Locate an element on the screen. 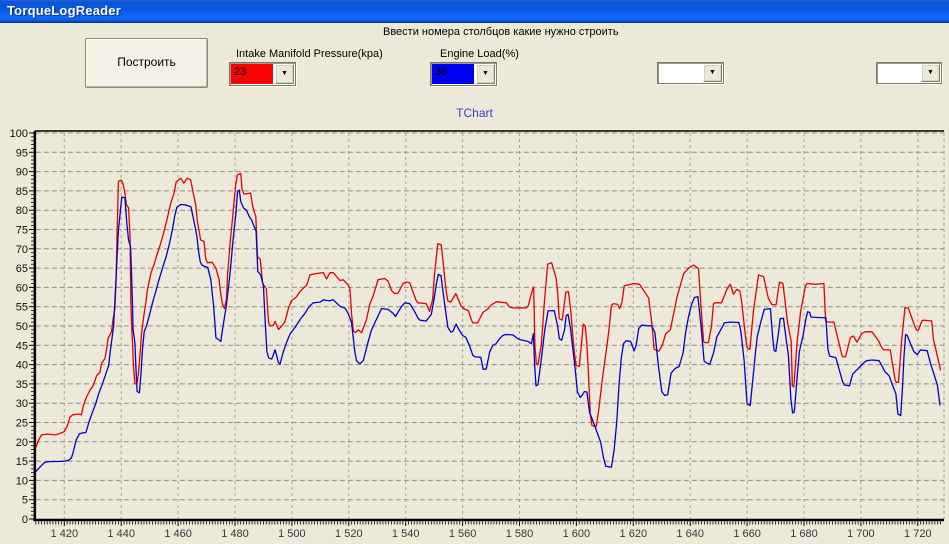 Image resolution: width=949 pixels, height=544 pixels. engine-load-column-value: 38 is located at coordinates (453, 74).